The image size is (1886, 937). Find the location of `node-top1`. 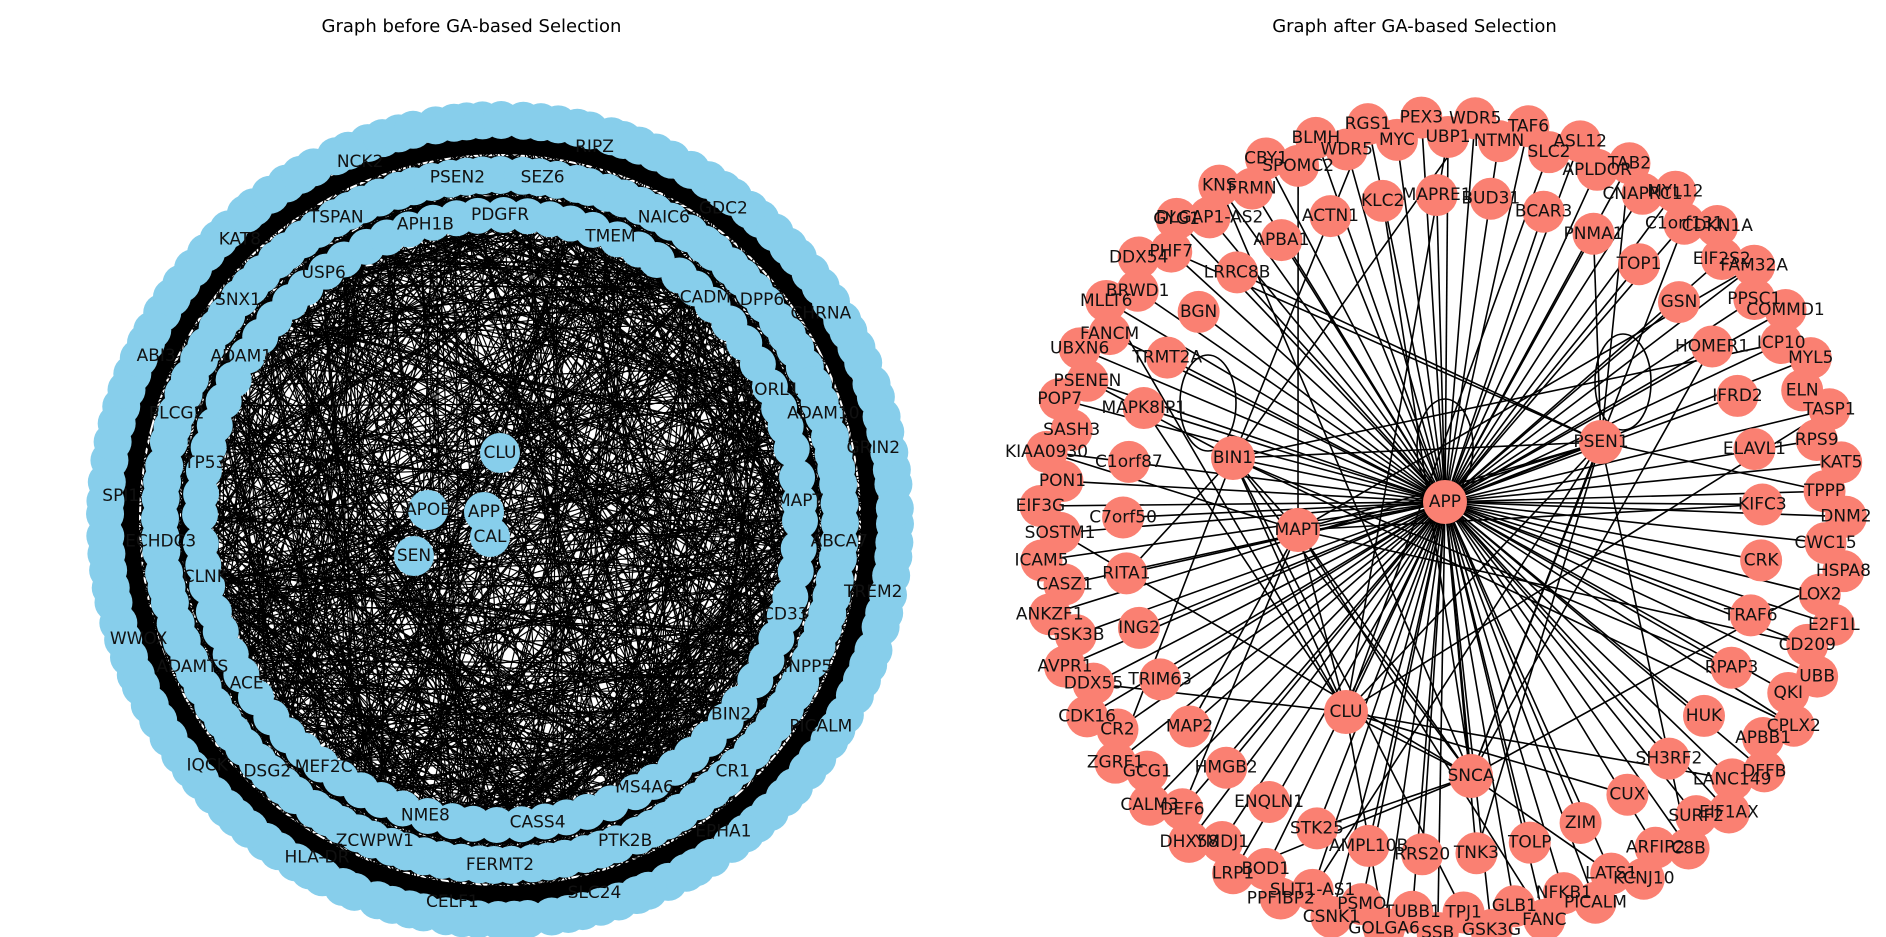

node-top1 is located at coordinates (1639, 264).